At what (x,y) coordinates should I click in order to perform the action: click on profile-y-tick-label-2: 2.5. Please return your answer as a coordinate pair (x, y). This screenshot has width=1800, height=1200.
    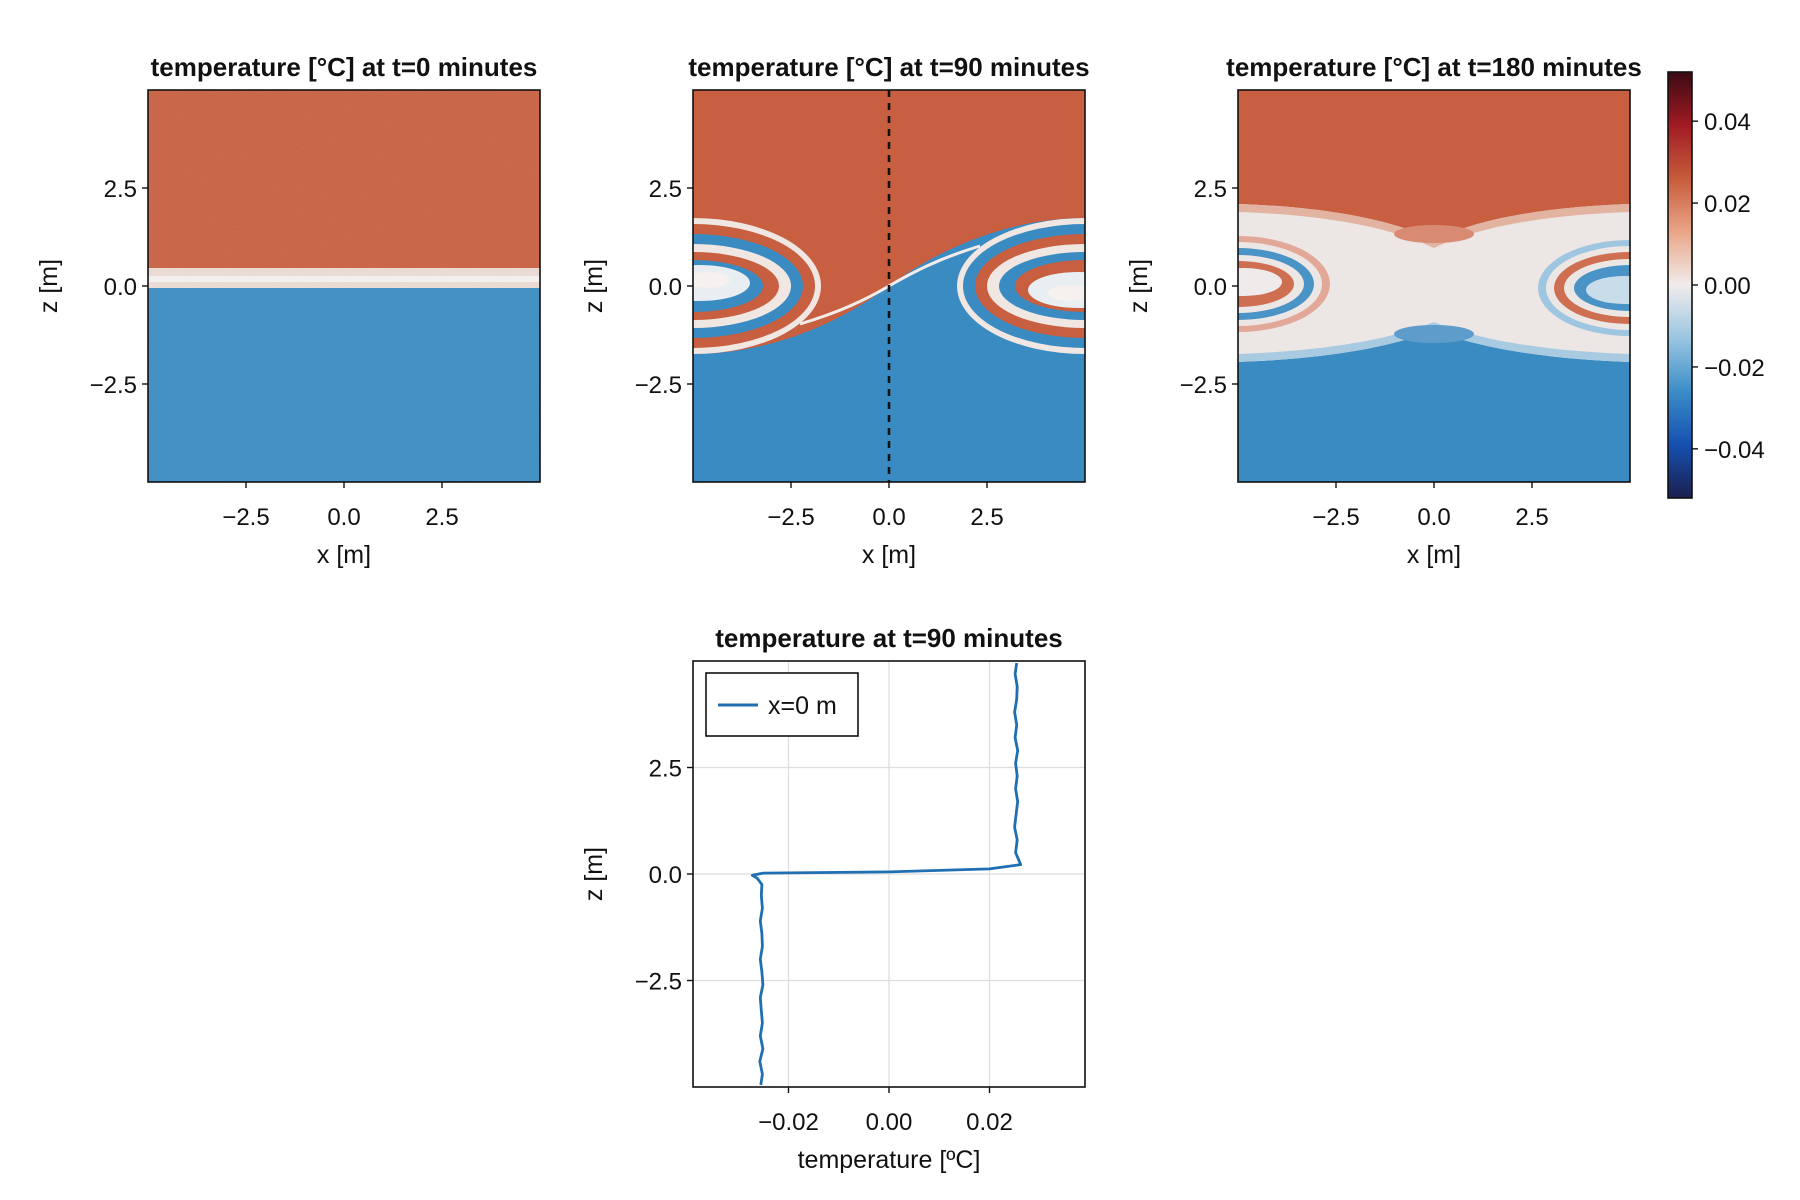
    Looking at the image, I should click on (665, 769).